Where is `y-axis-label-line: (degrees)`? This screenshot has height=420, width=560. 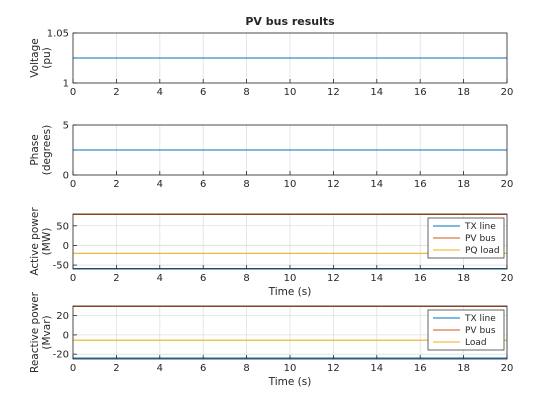 y-axis-label-line: (degrees) is located at coordinates (47, 150).